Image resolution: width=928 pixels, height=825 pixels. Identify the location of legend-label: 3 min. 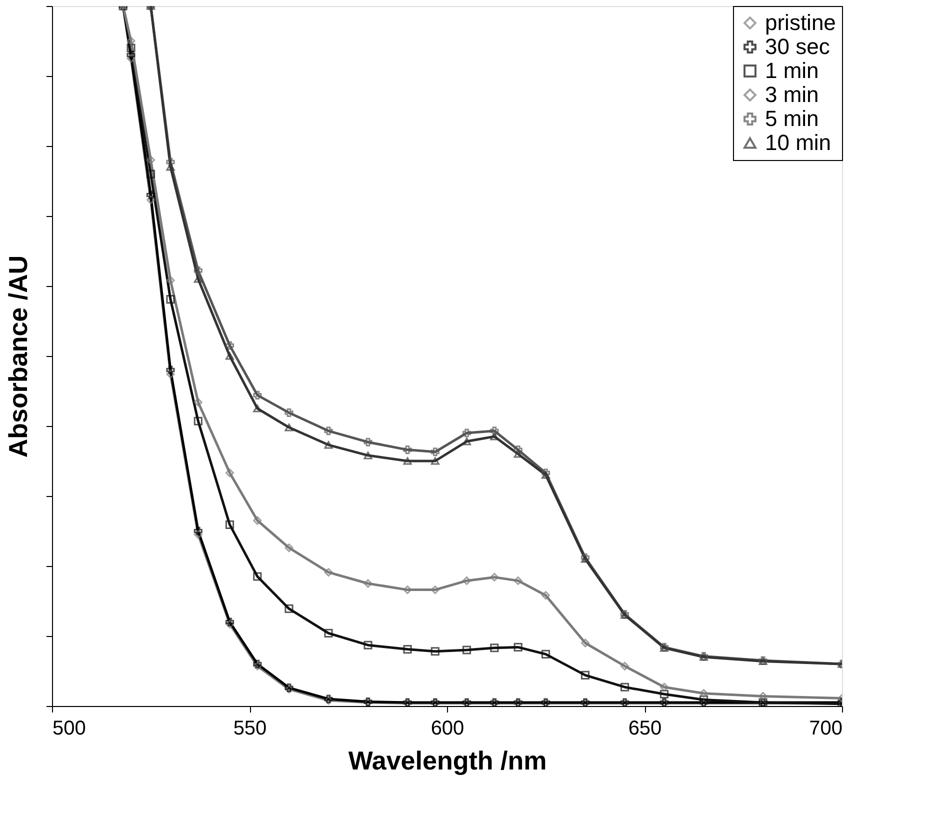
(792, 94).